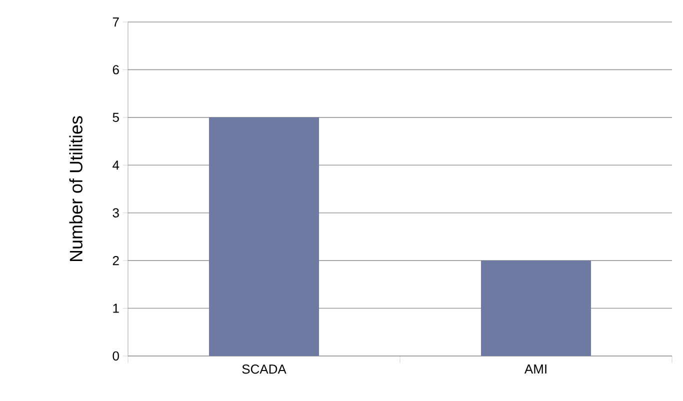  I want to click on y-tick-label: 7, so click(115, 22).